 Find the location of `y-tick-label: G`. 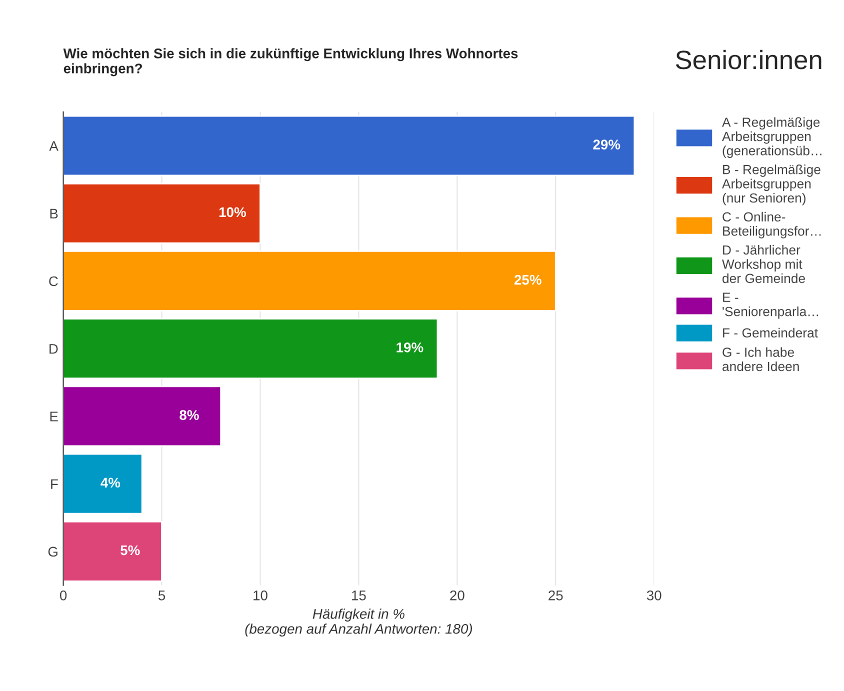

y-tick-label: G is located at coordinates (53, 551).